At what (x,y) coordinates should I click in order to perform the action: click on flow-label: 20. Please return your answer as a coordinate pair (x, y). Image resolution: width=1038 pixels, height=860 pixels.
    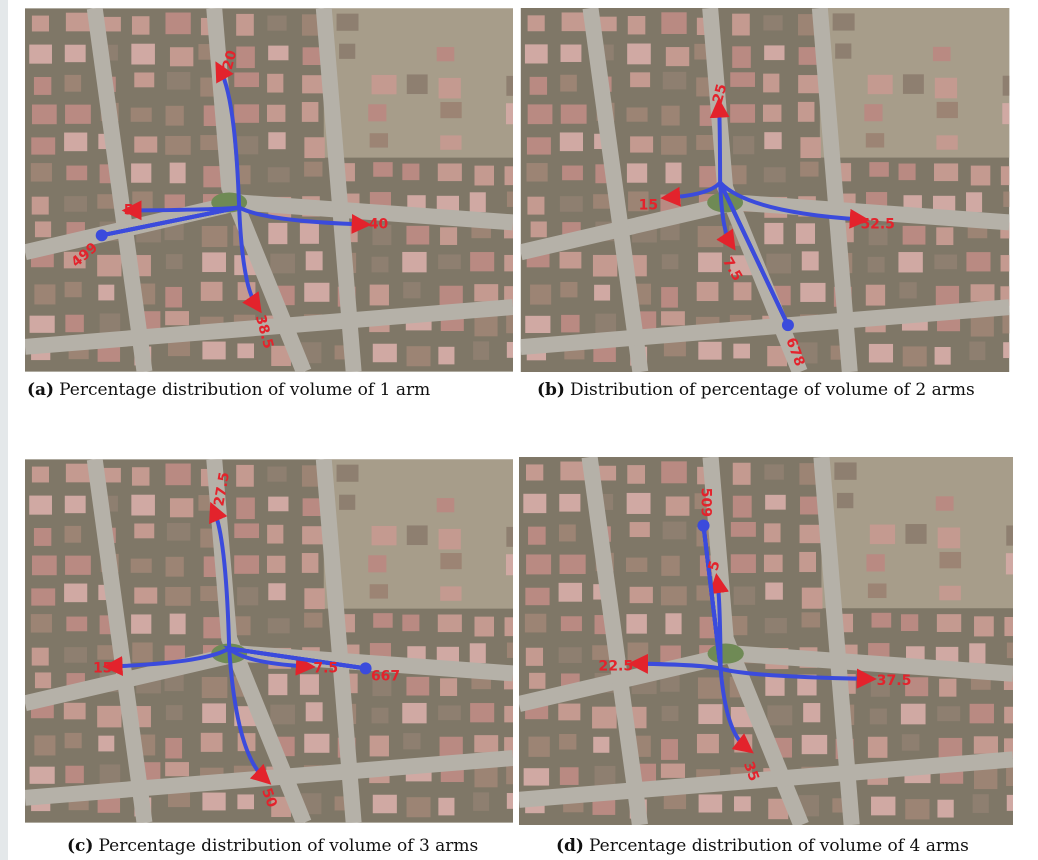
    Looking at the image, I should click on (230, 59).